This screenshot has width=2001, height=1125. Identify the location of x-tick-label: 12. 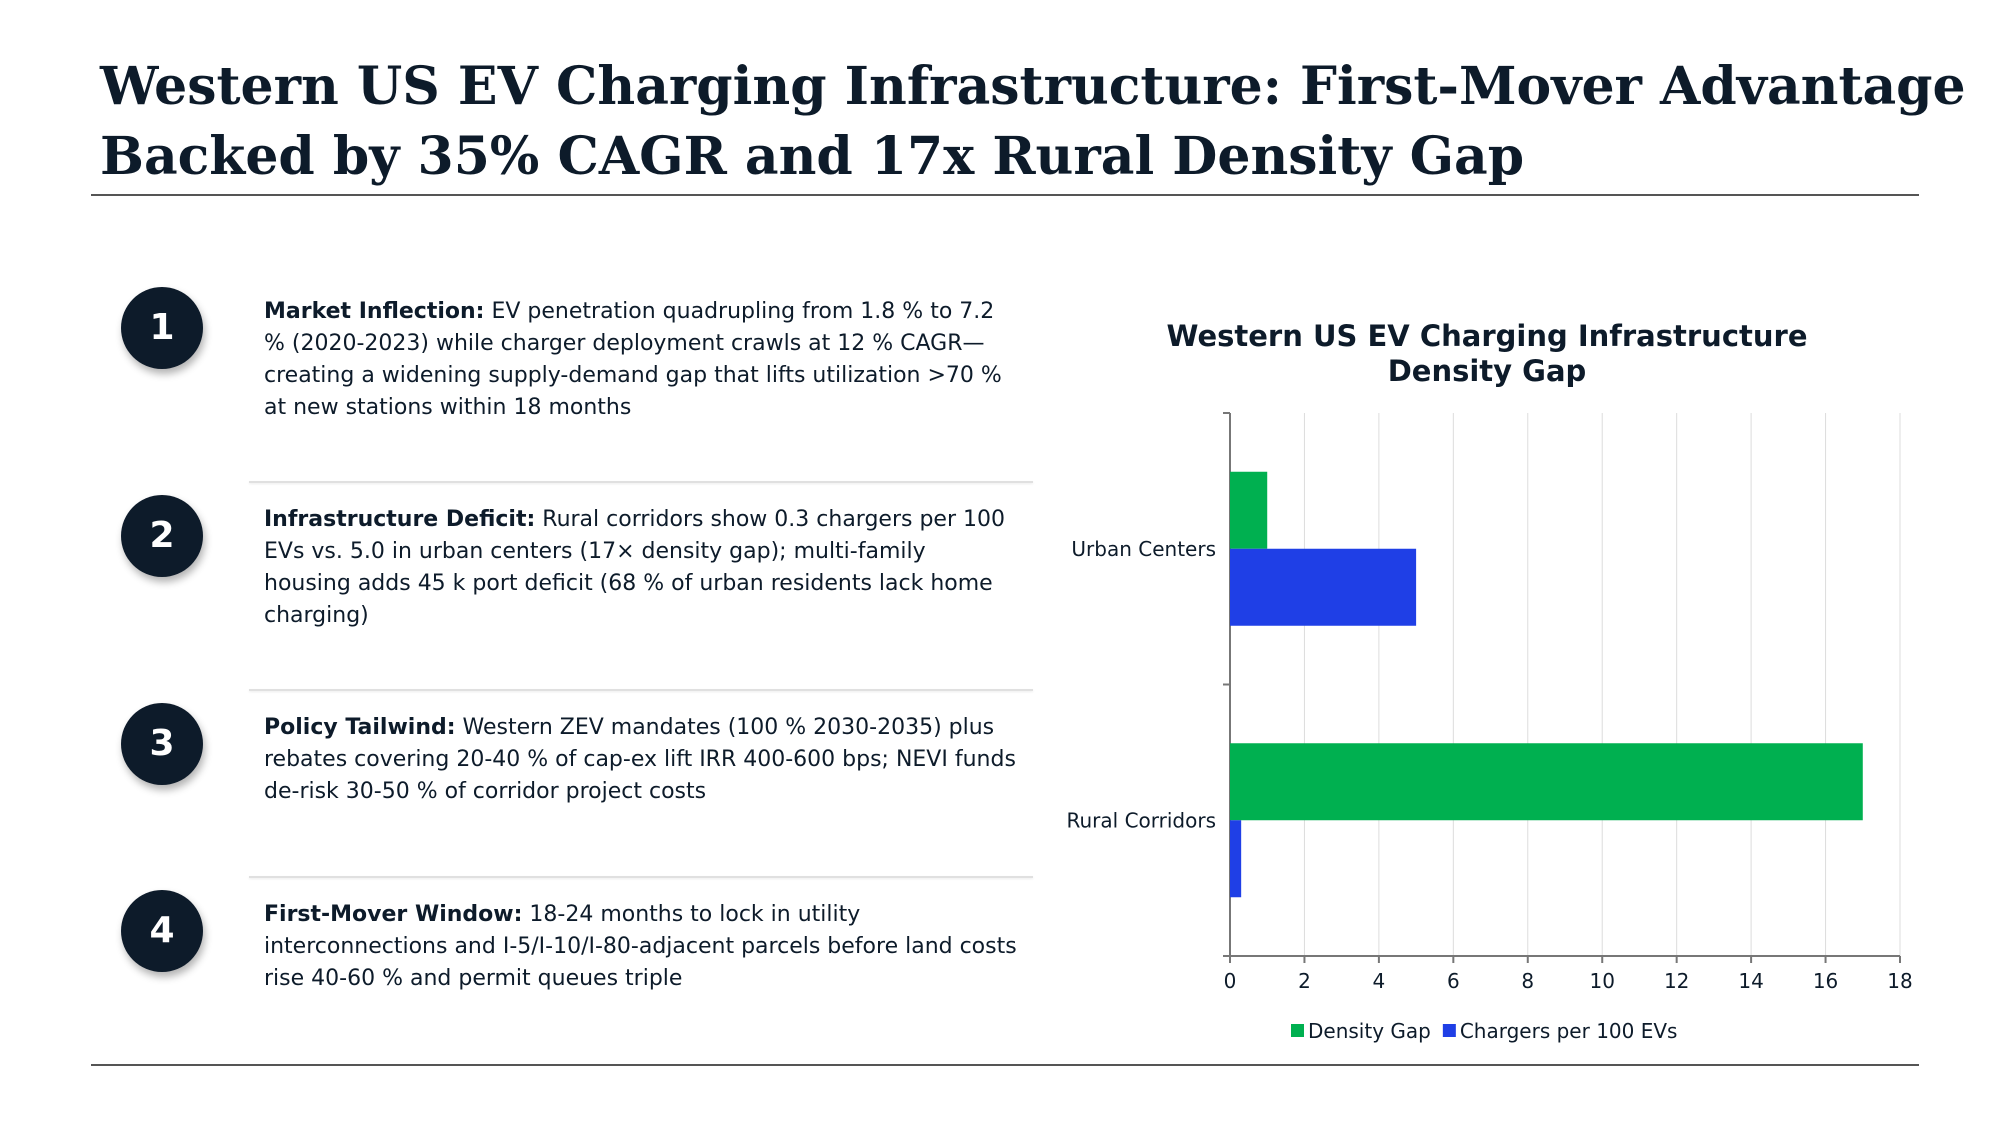
(1676, 981).